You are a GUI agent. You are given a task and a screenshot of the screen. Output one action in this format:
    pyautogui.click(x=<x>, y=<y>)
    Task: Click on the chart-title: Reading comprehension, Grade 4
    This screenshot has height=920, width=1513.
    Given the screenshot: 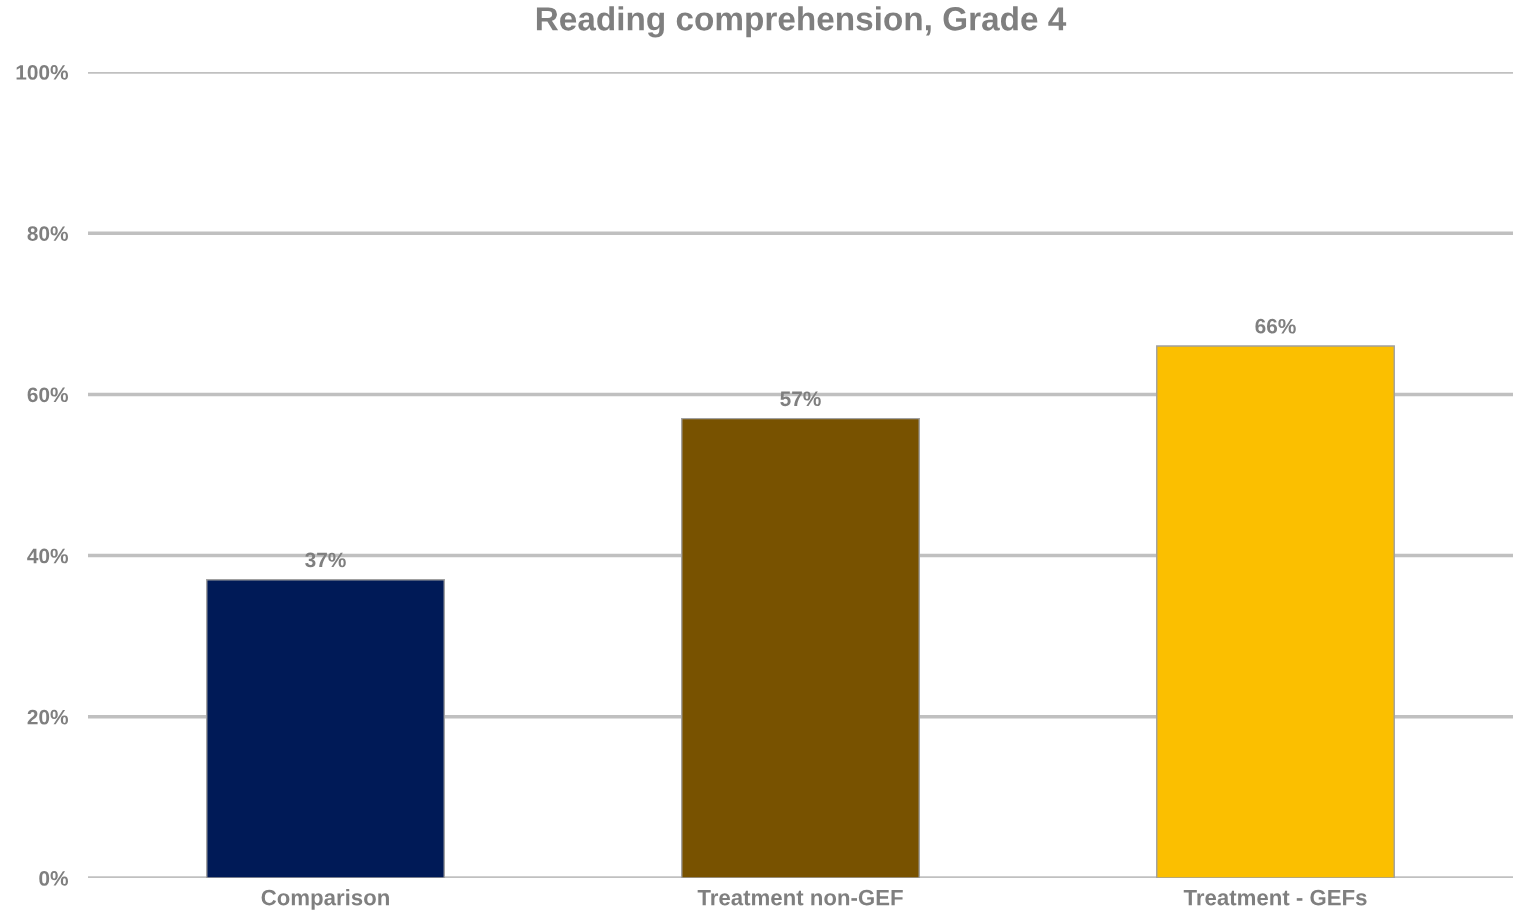 What is the action you would take?
    pyautogui.click(x=801, y=22)
    